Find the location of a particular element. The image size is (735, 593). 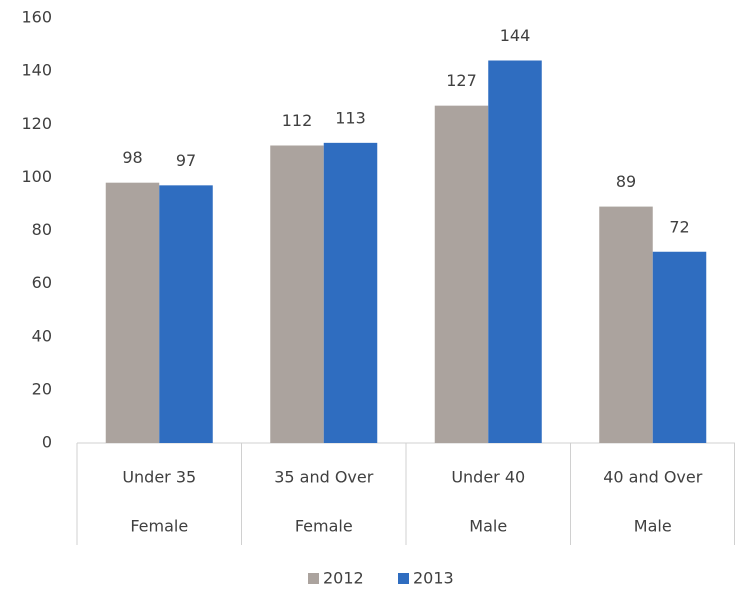

y-tick-label: 120 is located at coordinates (36, 123).